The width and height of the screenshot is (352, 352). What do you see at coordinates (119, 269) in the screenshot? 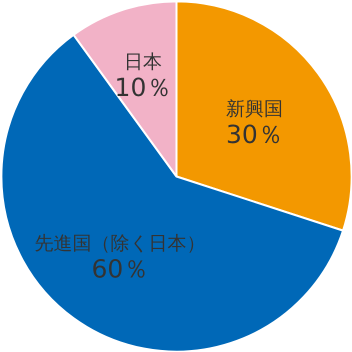
I see `data-label: 60％` at bounding box center [119, 269].